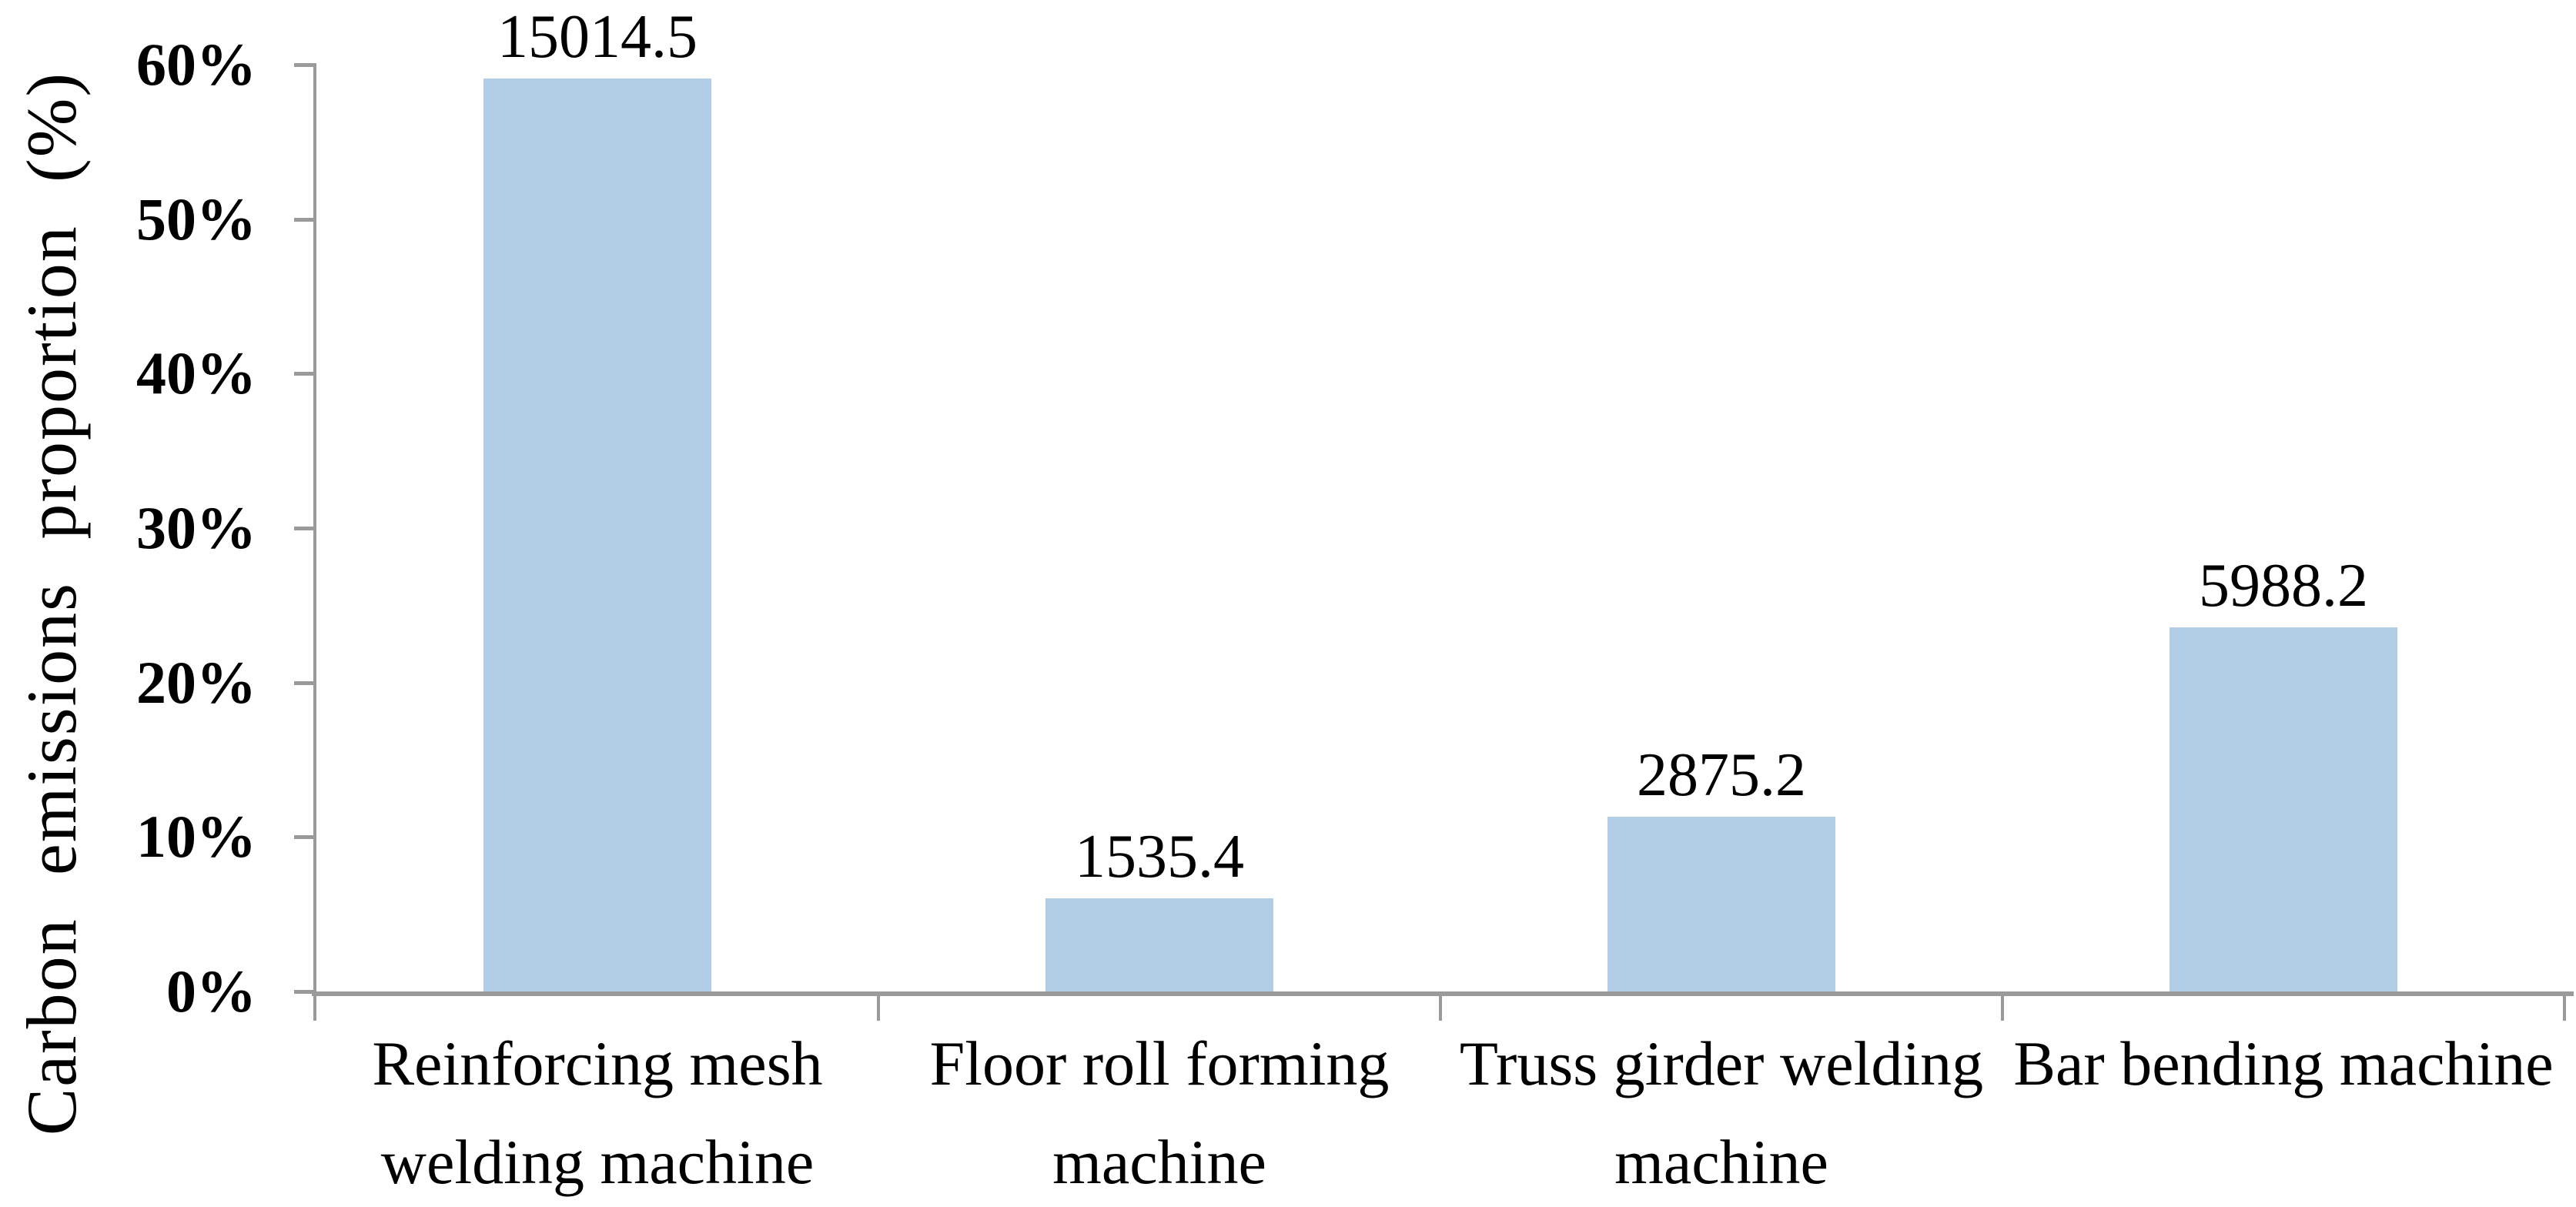 The height and width of the screenshot is (1207, 2576). What do you see at coordinates (196, 837) in the screenshot?
I see `y-tick-label-10: 10%` at bounding box center [196, 837].